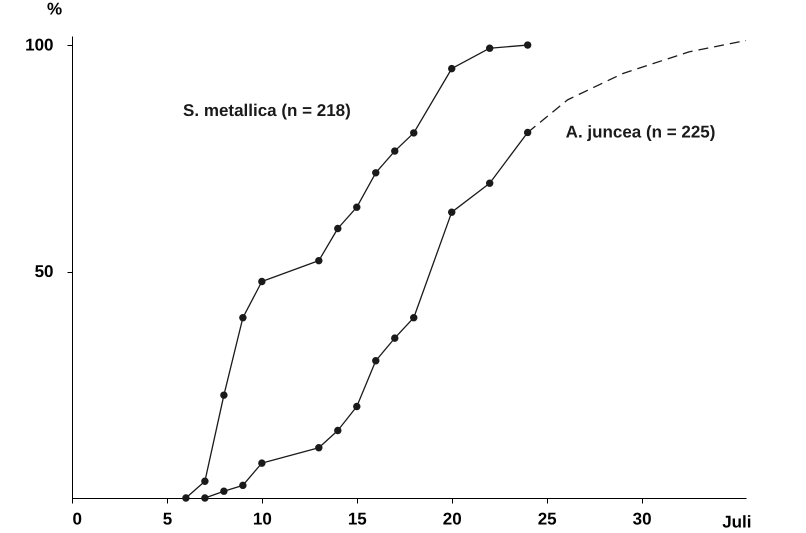  I want to click on y-tick-label: 50, so click(44, 272).